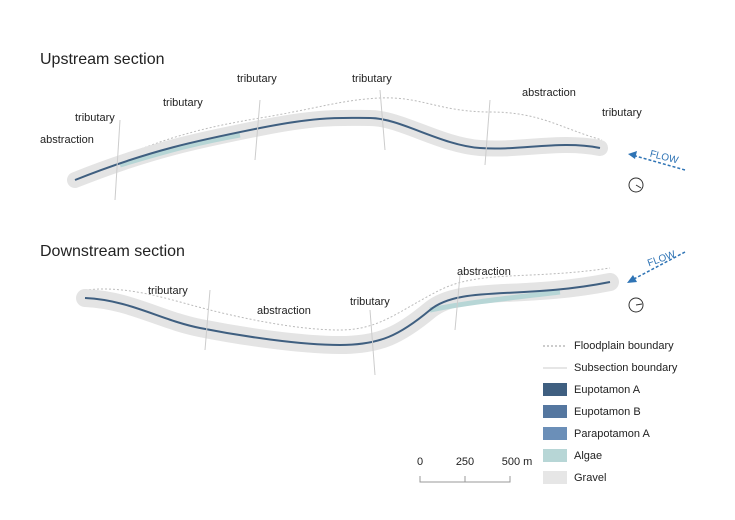 Image resolution: width=735 pixels, height=520 pixels. I want to click on legend-label: Subsection boundary, so click(626, 368).